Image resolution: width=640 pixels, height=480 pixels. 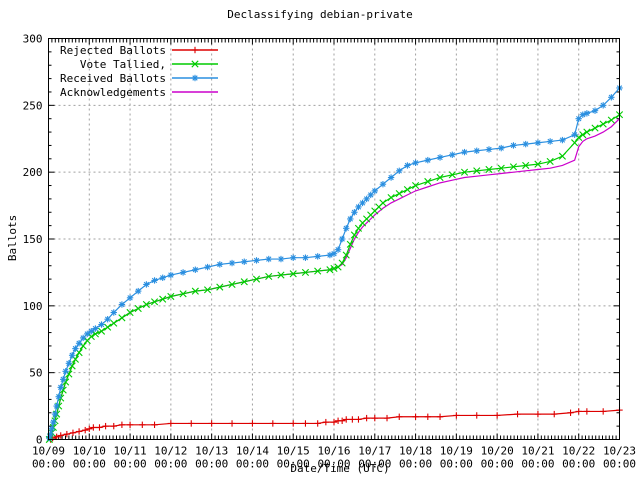 What do you see at coordinates (415, 451) in the screenshot?
I see `x-tick-label-date: 10/18` at bounding box center [415, 451].